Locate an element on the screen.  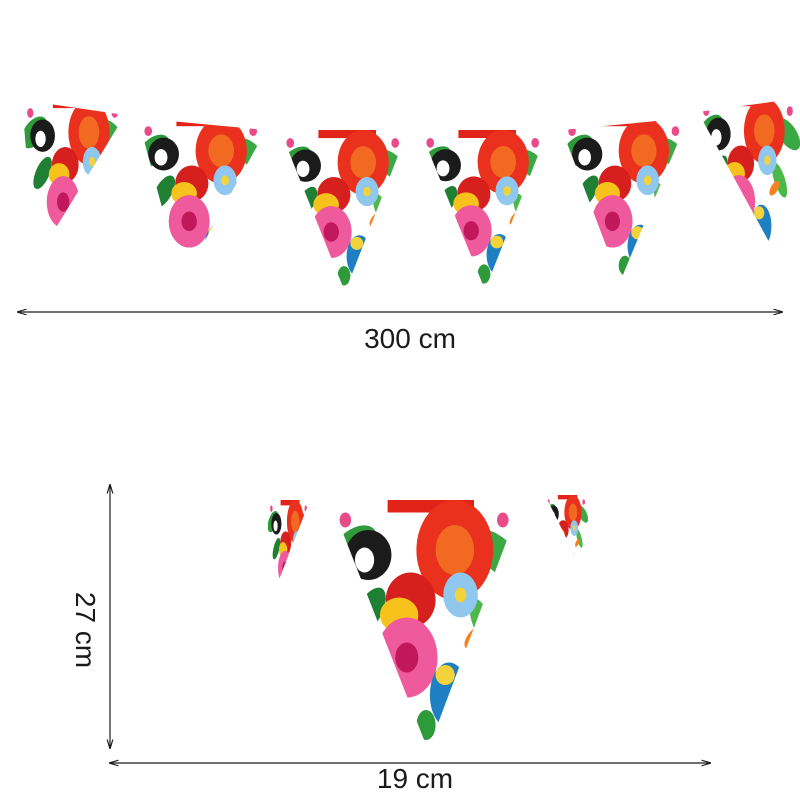
single-pennant is located at coordinates (428, 622).